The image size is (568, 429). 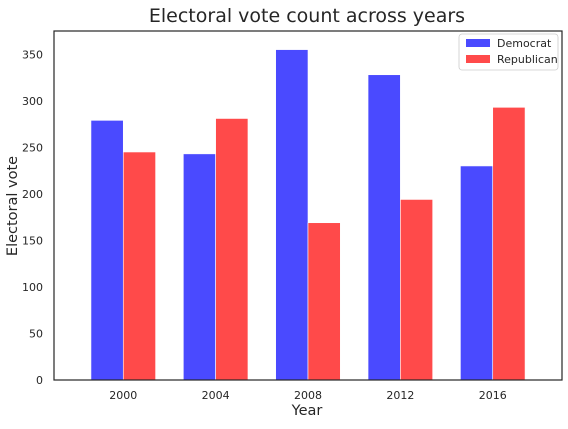 I want to click on x-axis-label: Year, so click(x=307, y=411).